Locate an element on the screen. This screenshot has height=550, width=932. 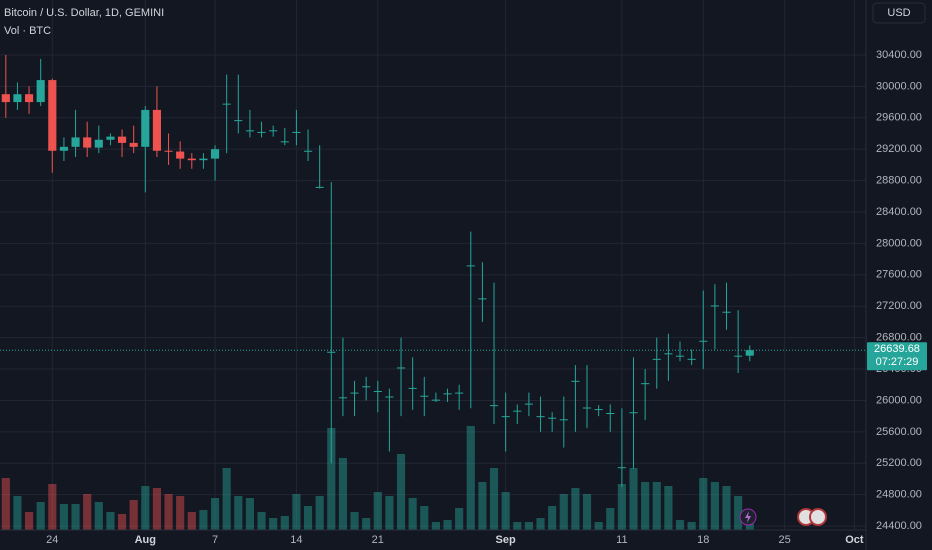
x-tick-label: 25 is located at coordinates (785, 540).